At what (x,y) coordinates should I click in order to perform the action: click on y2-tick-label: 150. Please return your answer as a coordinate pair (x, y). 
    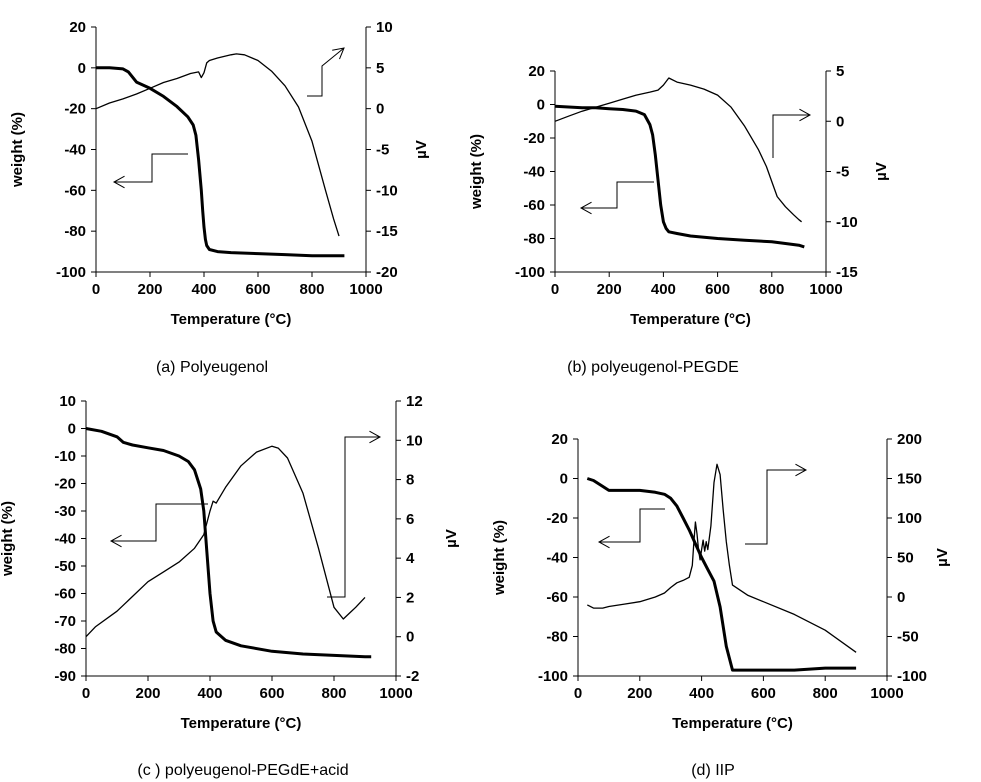
    Looking at the image, I should click on (909, 479).